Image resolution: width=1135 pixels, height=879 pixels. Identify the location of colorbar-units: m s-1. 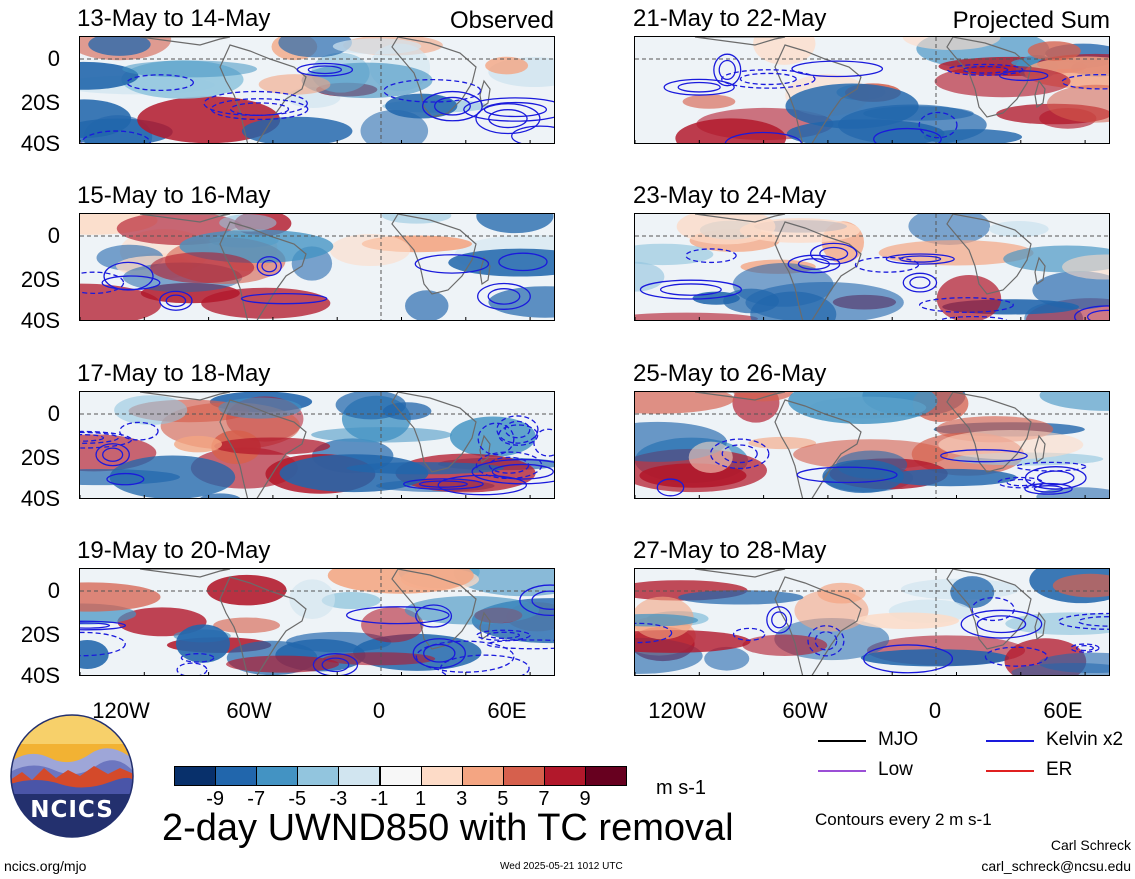
(681, 788).